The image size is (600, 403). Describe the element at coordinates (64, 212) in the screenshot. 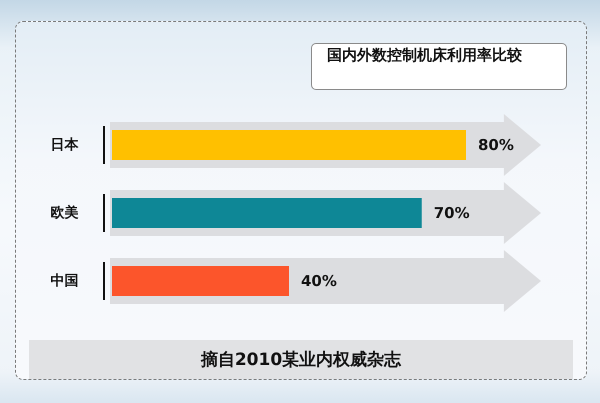

I see `y-tick-label: 欧美` at that location.